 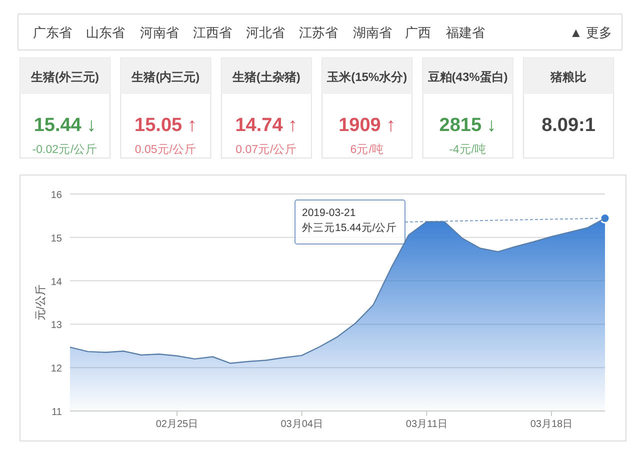 What do you see at coordinates (427, 424) in the screenshot?
I see `x-tick-label: 03月11日` at bounding box center [427, 424].